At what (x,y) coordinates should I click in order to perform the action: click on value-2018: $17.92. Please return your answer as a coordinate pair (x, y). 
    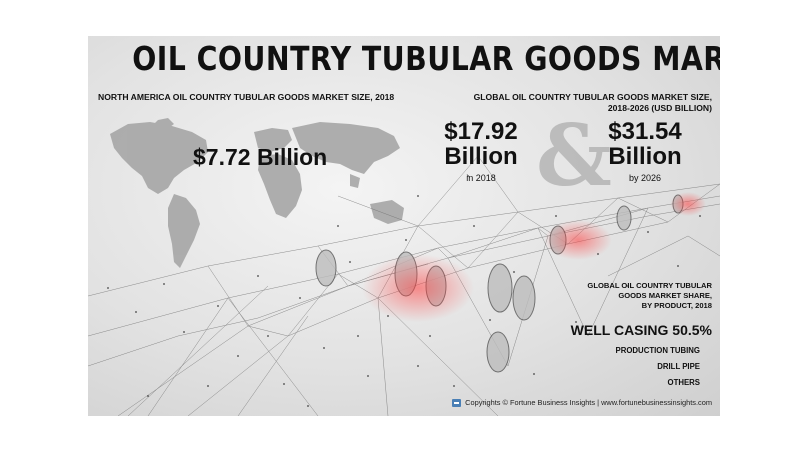
    Looking at the image, I should click on (481, 131).